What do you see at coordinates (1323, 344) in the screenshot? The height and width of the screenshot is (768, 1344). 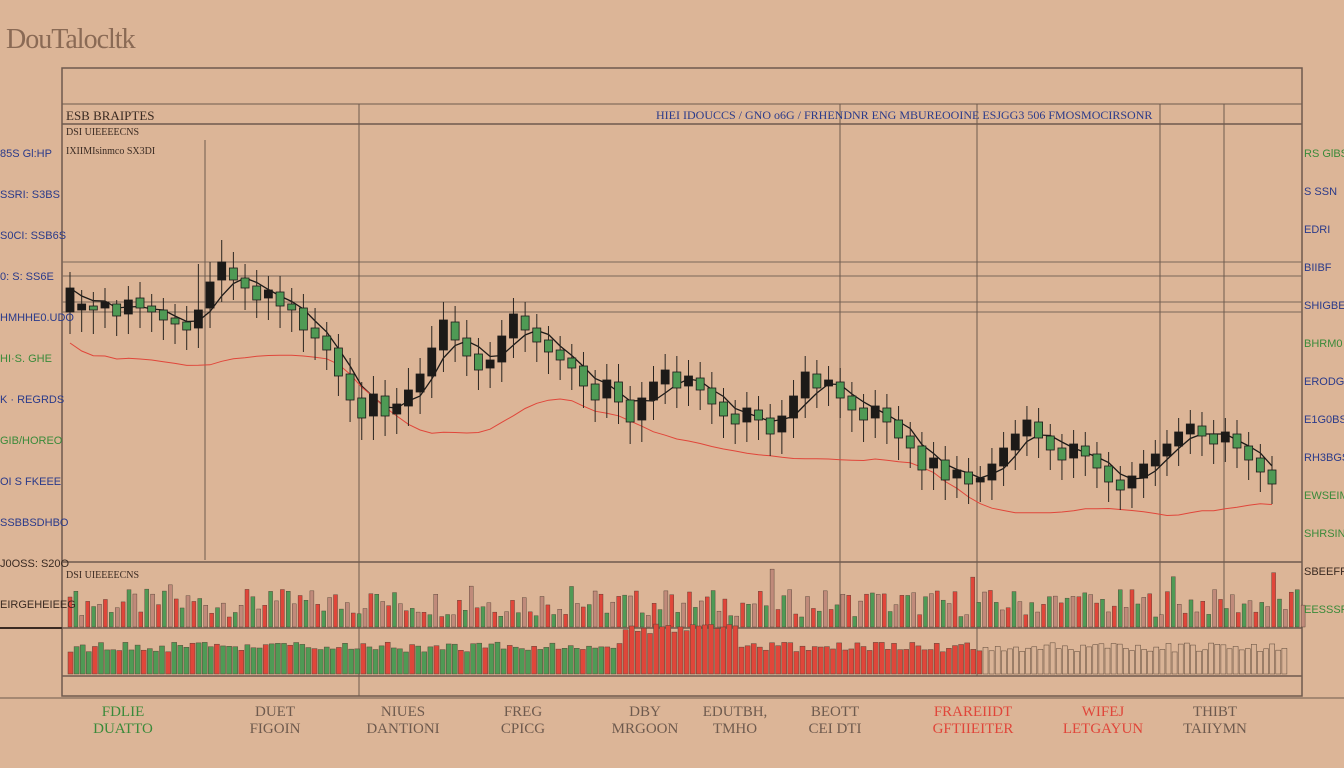 I see `right-axis-label: BHRM0` at bounding box center [1323, 344].